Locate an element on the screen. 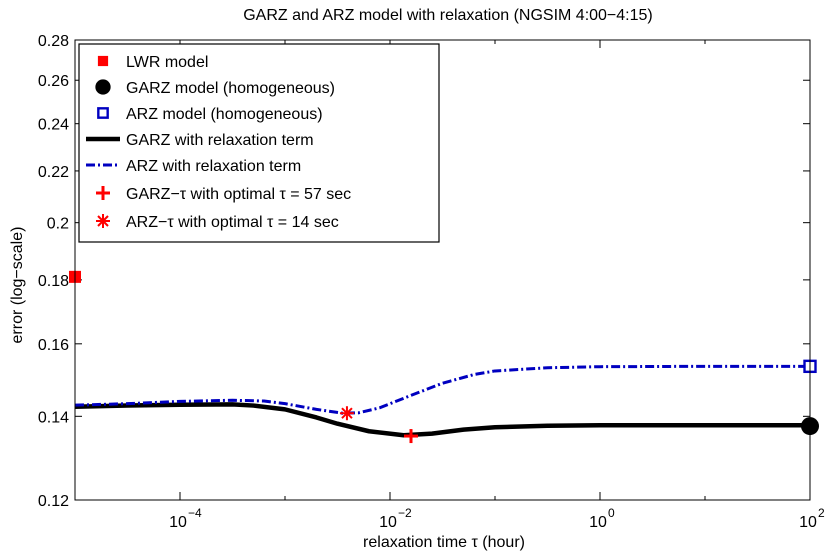 This screenshot has height=555, width=830. y-tick-label: 0.28 is located at coordinates (53, 41).